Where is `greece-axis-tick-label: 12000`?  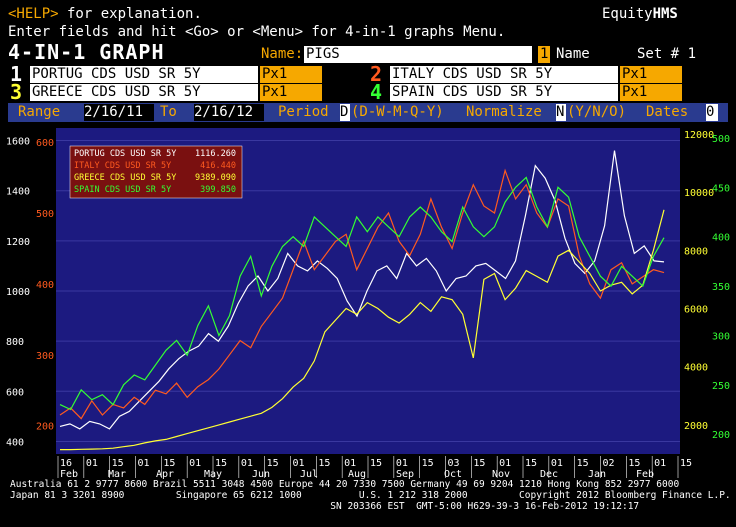 greece-axis-tick-label: 12000 is located at coordinates (699, 135).